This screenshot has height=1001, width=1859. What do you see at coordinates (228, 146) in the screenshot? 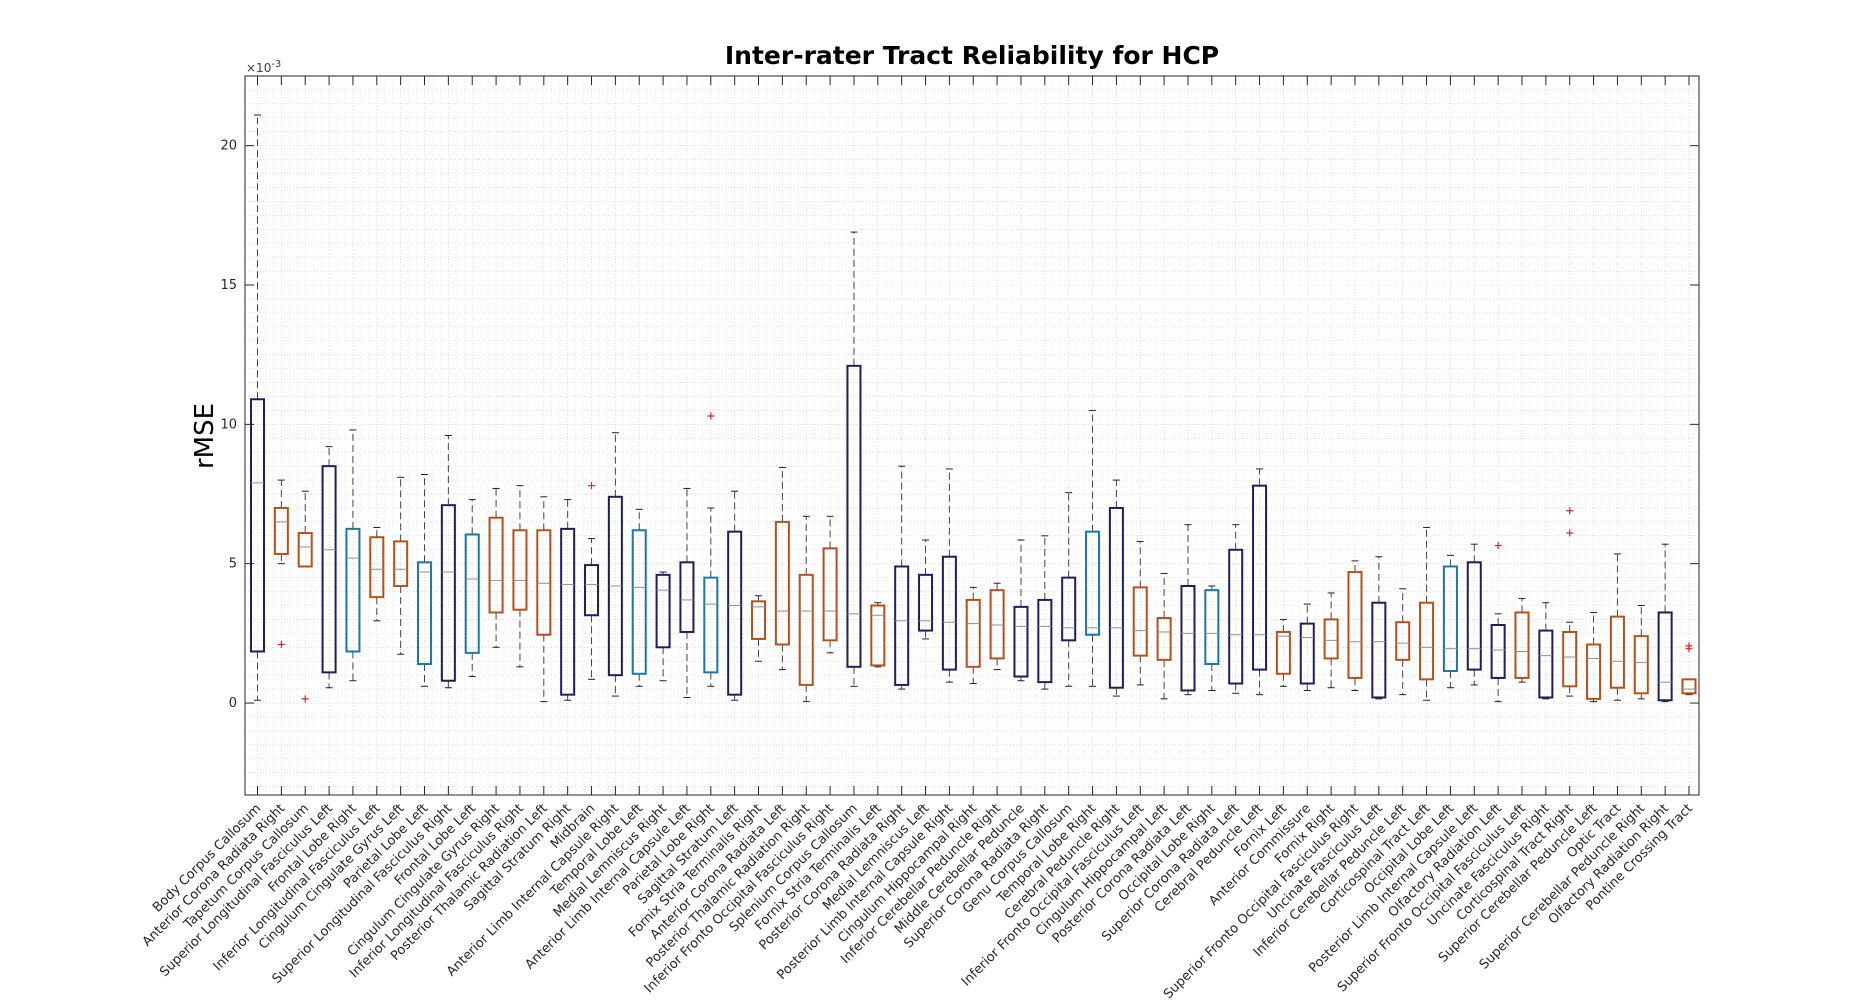
I see `y-tick-label: 20` at bounding box center [228, 146].